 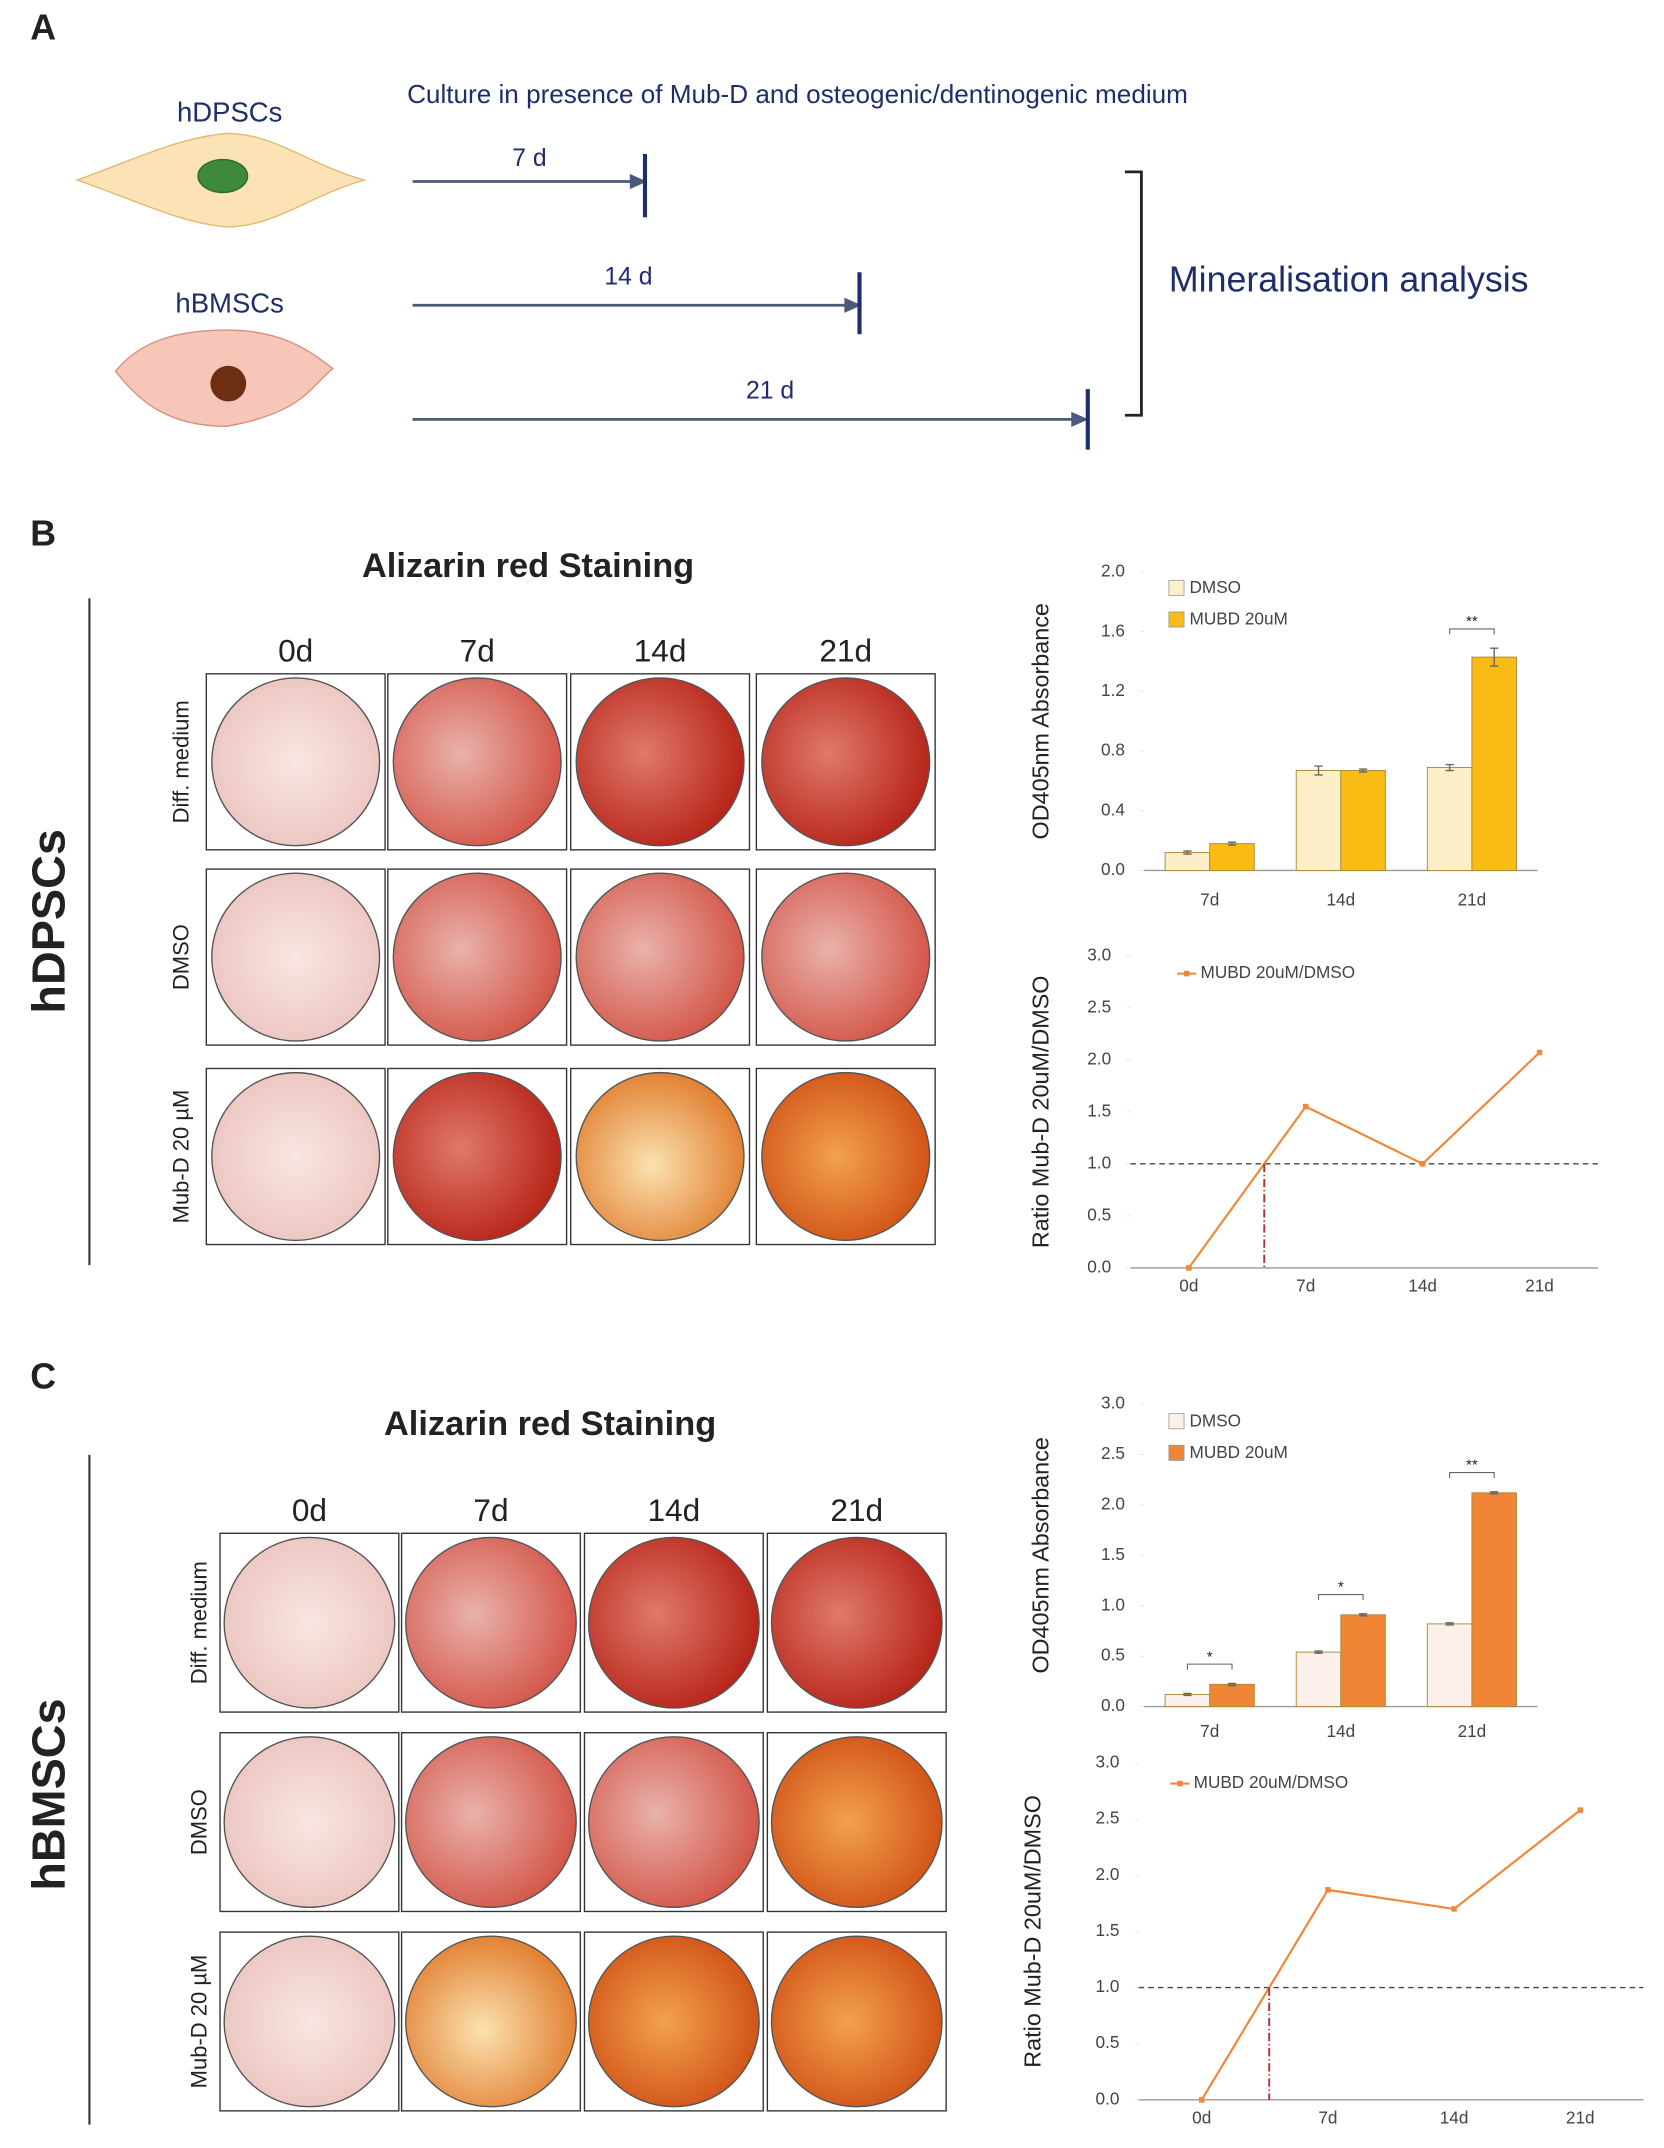 I want to click on row-label: Diff. medium, so click(x=199, y=1622).